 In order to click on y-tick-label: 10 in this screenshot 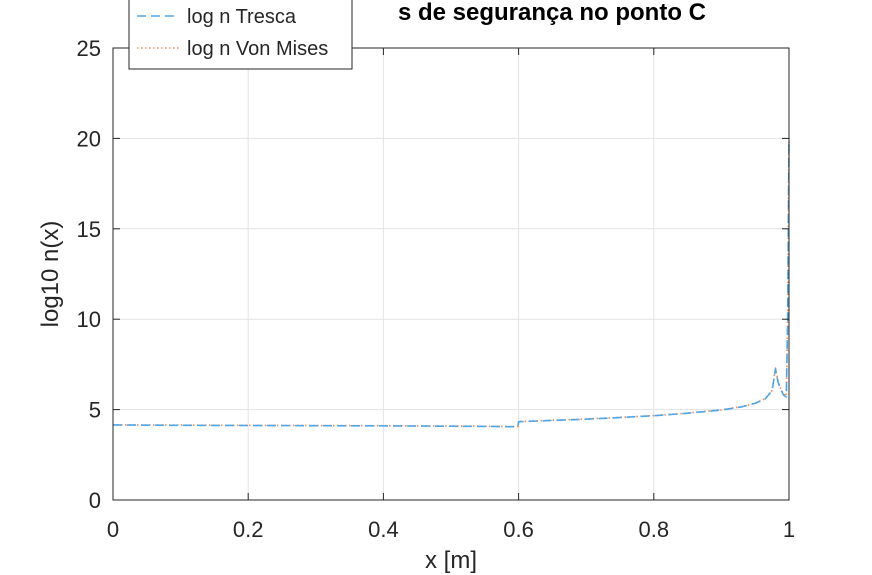, I will do `click(89, 319)`.